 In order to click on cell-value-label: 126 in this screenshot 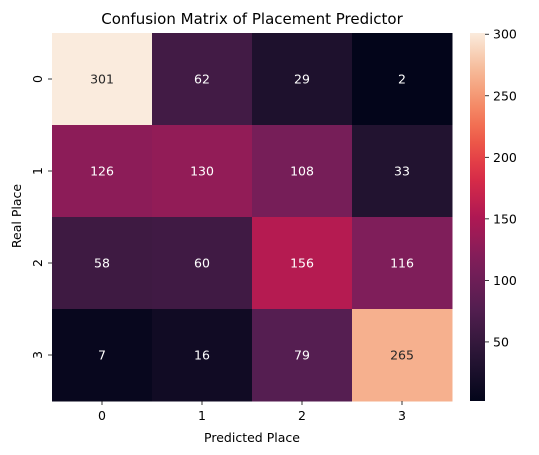, I will do `click(102, 171)`.